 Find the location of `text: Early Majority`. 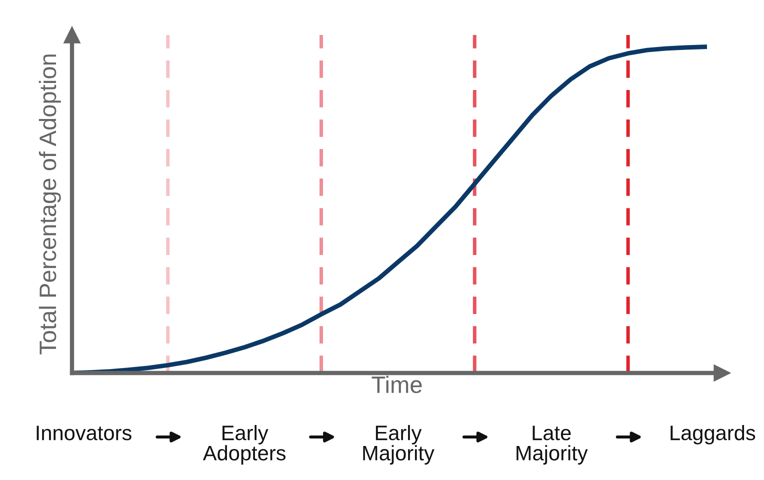

text: Early Majority is located at coordinates (398, 445).